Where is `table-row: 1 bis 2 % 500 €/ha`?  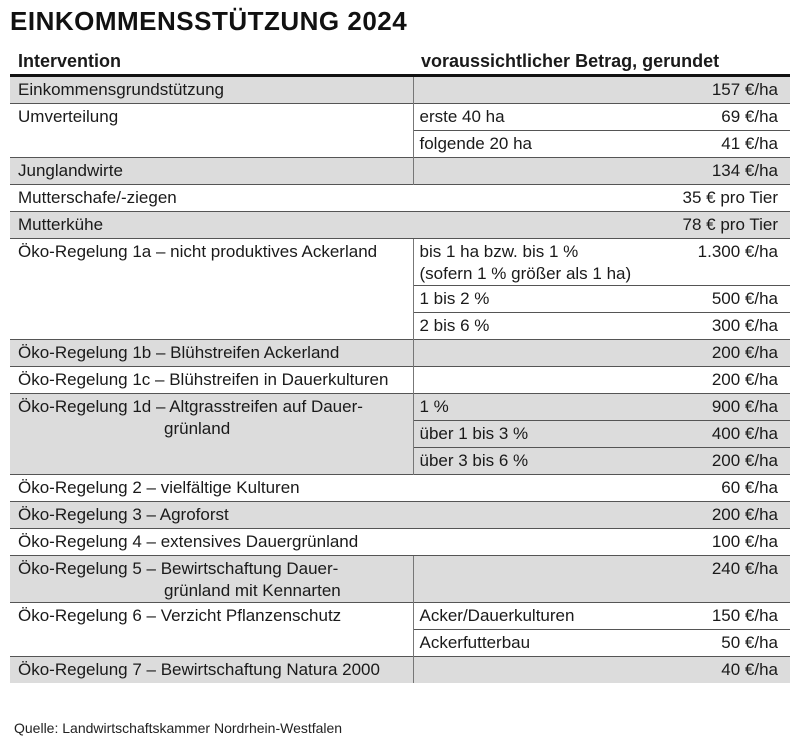
table-row: 1 bis 2 % 500 €/ha is located at coordinates (400, 299).